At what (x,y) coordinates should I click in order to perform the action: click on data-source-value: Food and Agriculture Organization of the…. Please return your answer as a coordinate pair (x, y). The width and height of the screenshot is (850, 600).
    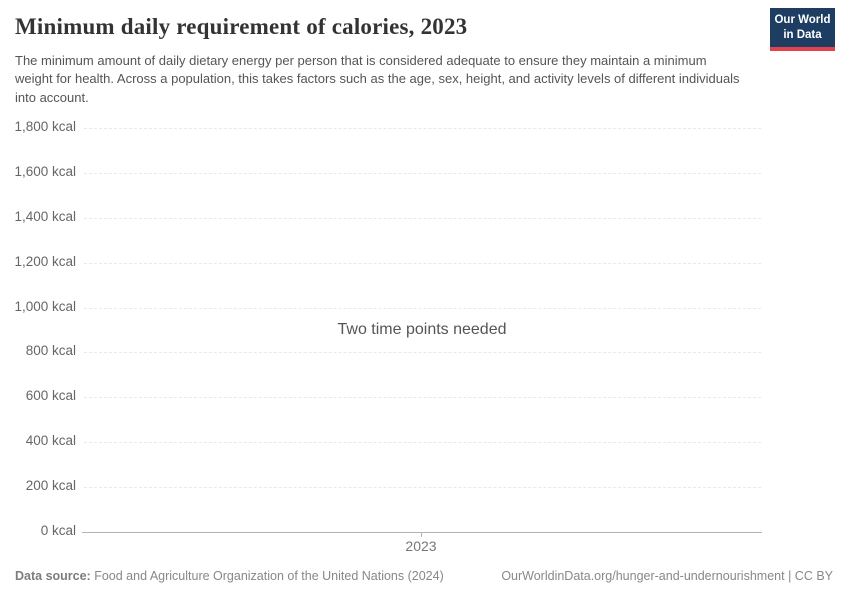
    Looking at the image, I should click on (269, 576).